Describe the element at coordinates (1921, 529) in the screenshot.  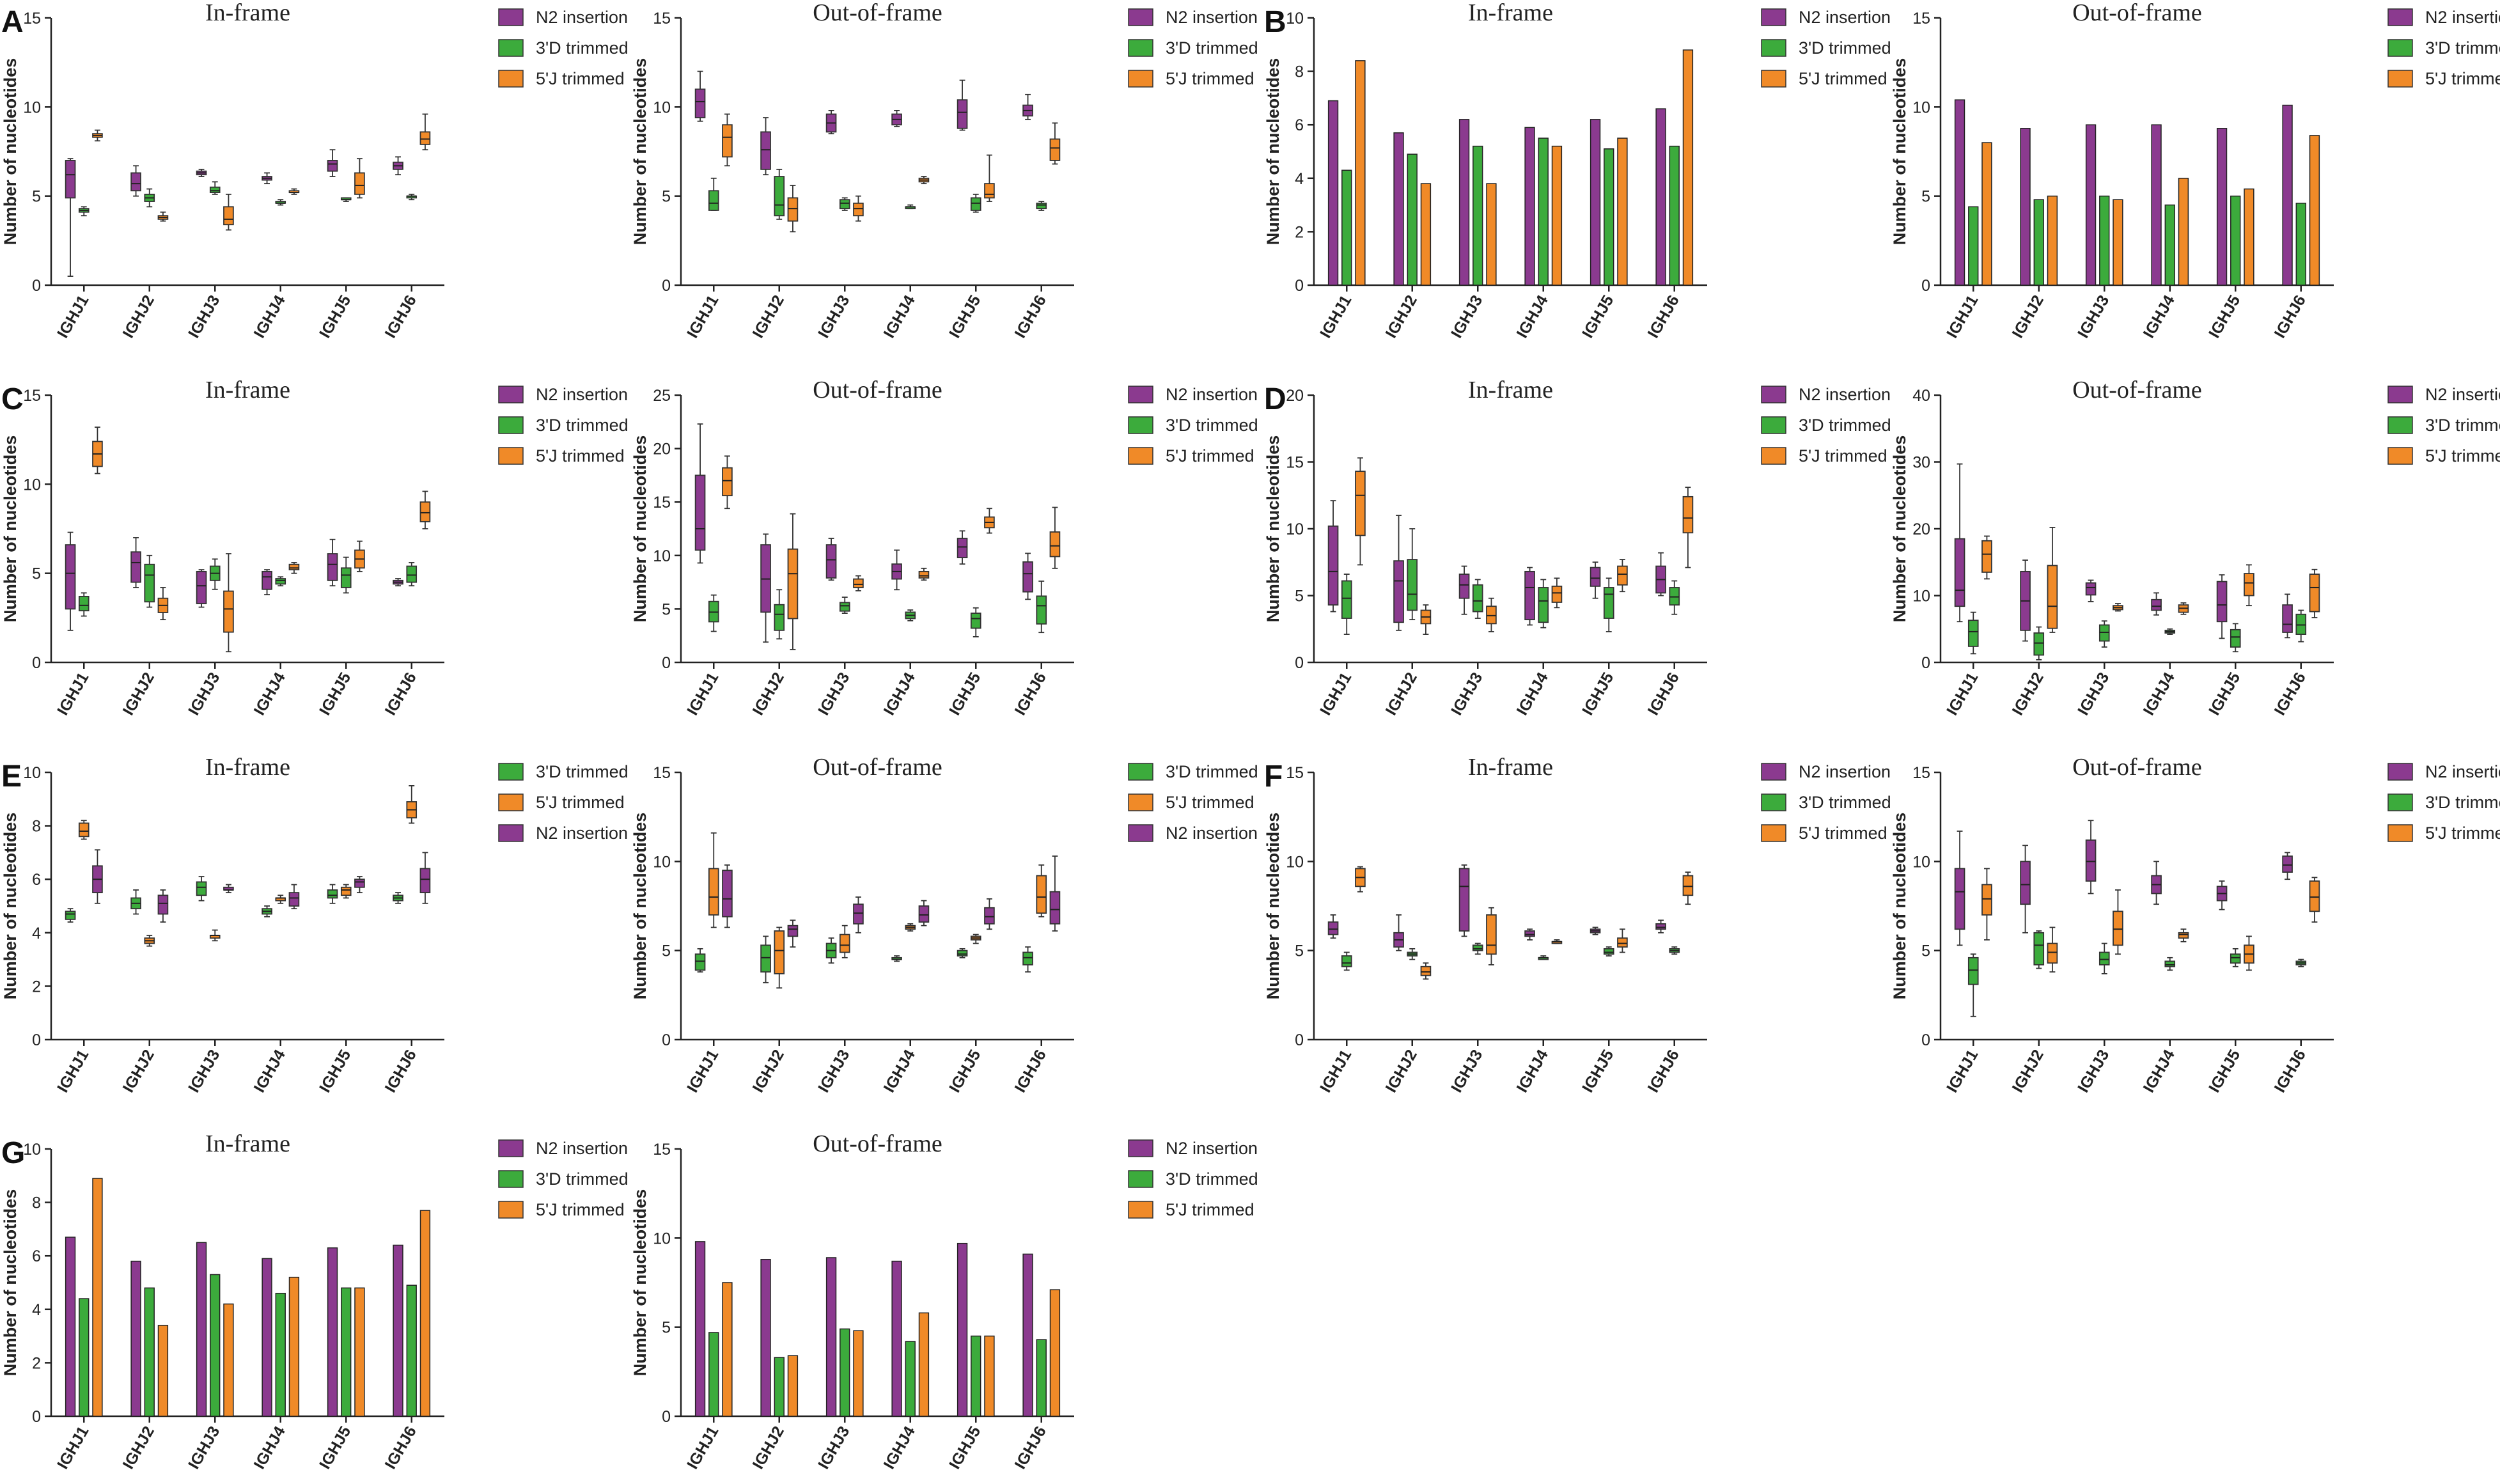
I see `y-tick-label: 20` at that location.